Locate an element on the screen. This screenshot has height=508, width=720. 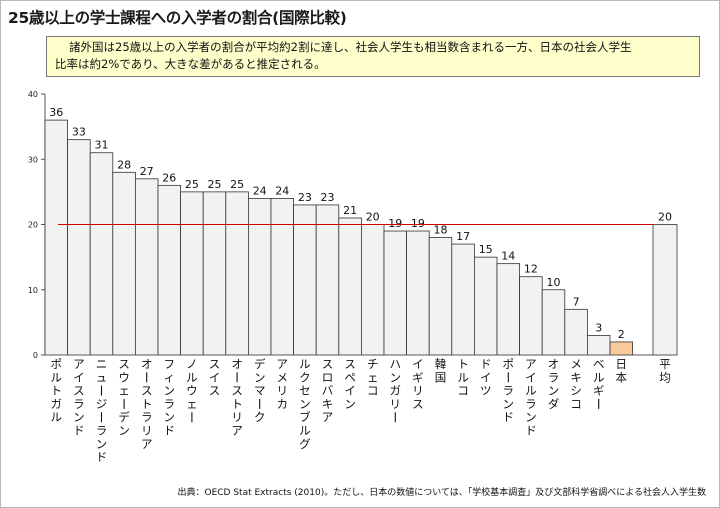
country-12-category-label-char: ス is located at coordinates (328, 364).